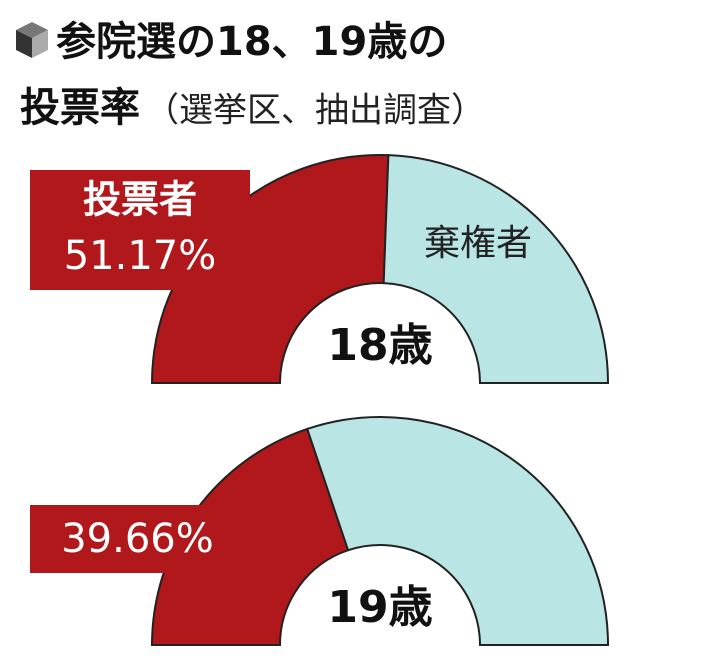 The height and width of the screenshot is (671, 720). I want to click on category-label: 投票者, so click(140, 200).